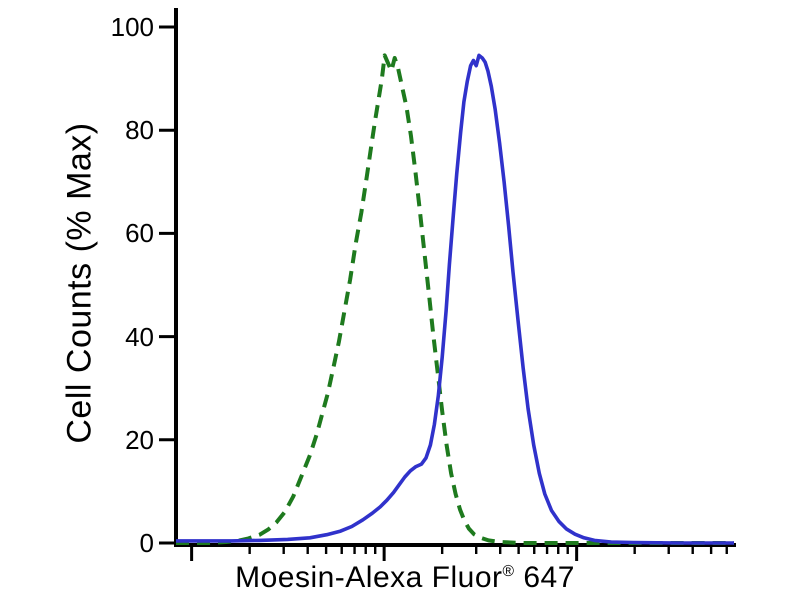 The image size is (800, 600). What do you see at coordinates (369, 577) in the screenshot?
I see `x-axis-title-text: Moesin-Alexa Fluor` at bounding box center [369, 577].